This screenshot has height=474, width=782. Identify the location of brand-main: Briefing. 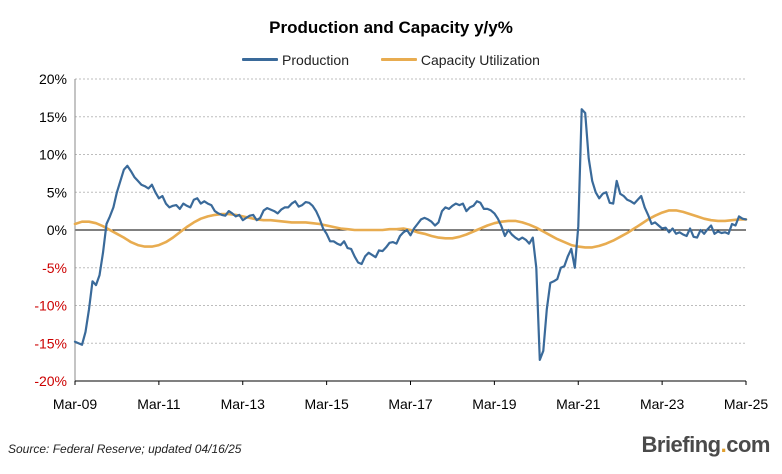
(681, 444).